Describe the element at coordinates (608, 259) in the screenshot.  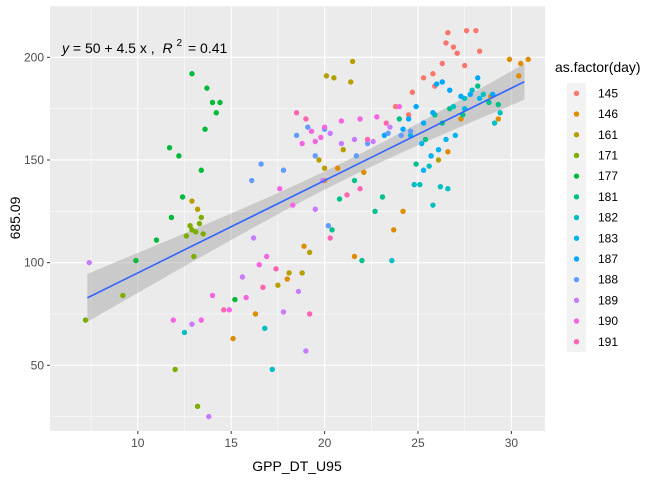
I see `legend-label-187: 187` at that location.